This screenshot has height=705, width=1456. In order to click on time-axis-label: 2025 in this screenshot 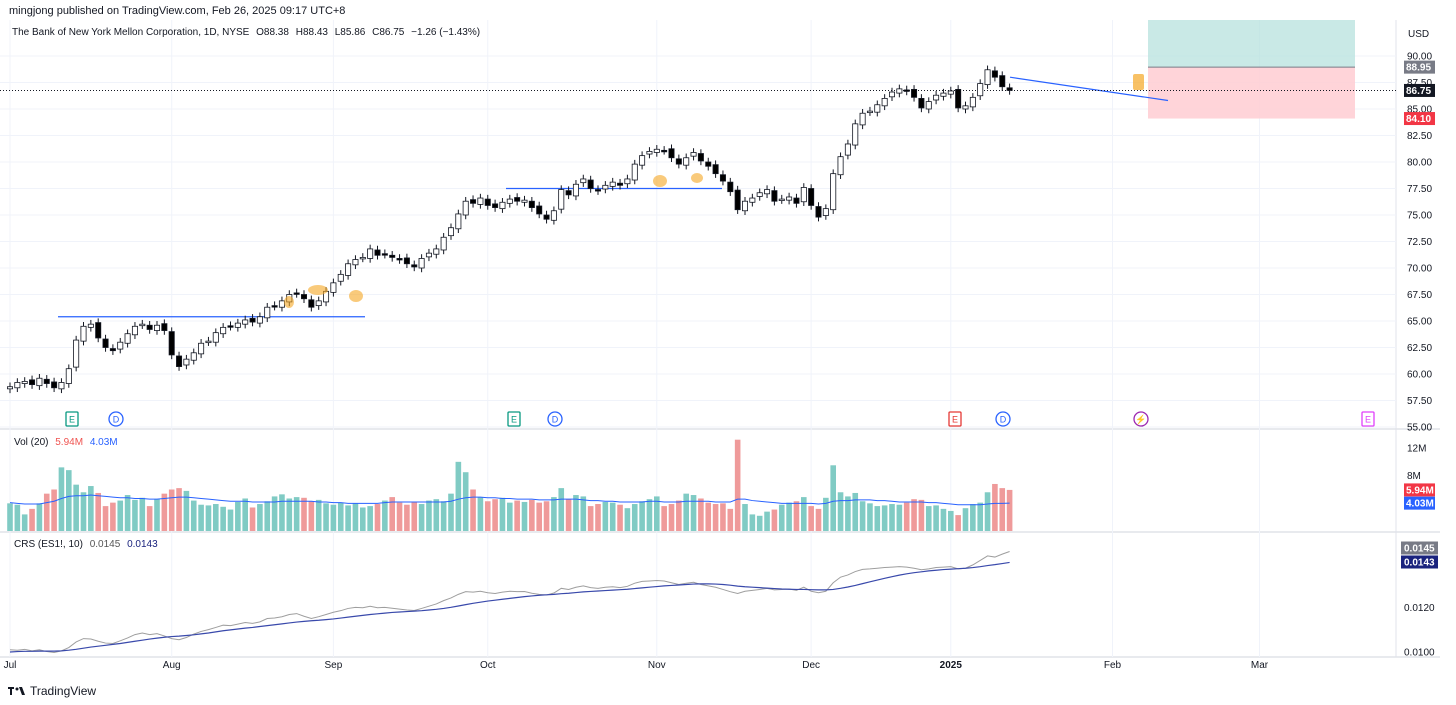, I will do `click(951, 665)`.